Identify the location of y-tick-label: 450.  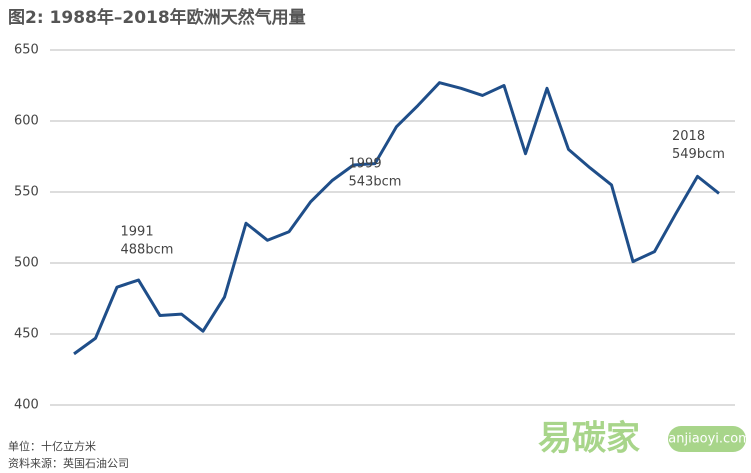
(26, 334).